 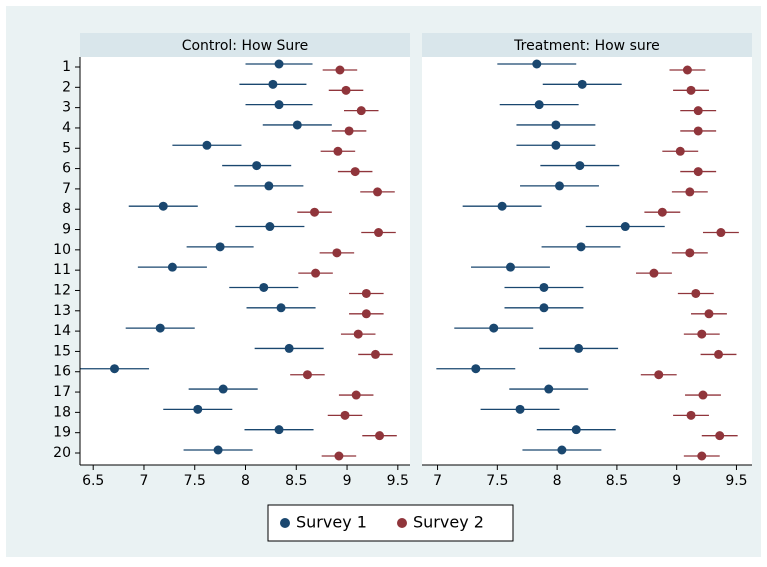 I want to click on y-tick-label: 10, so click(x=62, y=250).